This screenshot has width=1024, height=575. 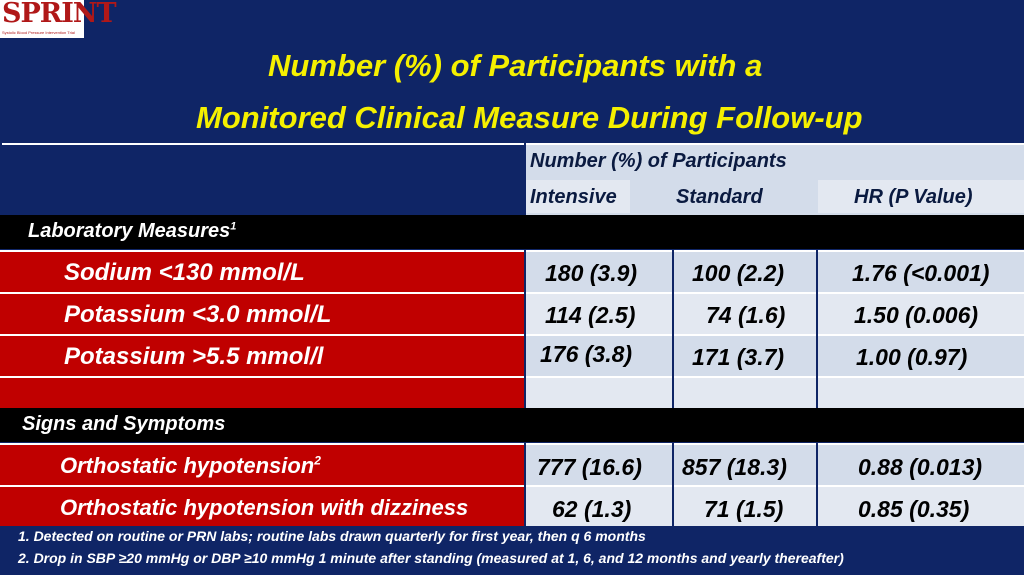 I want to click on row-label-text: Orthostatic hypotension with dizziness, so click(x=264, y=507).